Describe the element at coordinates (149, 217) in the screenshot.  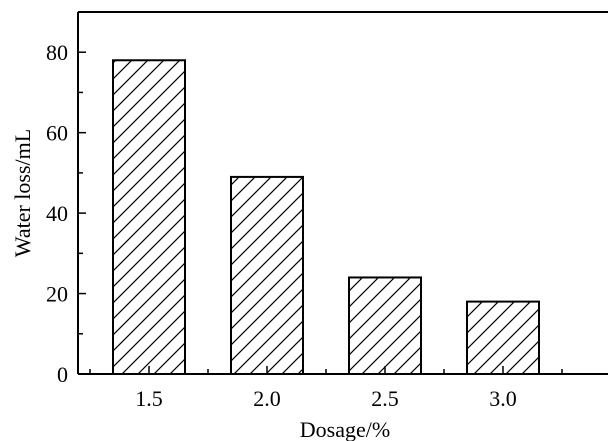
I see `bar-1.5` at that location.